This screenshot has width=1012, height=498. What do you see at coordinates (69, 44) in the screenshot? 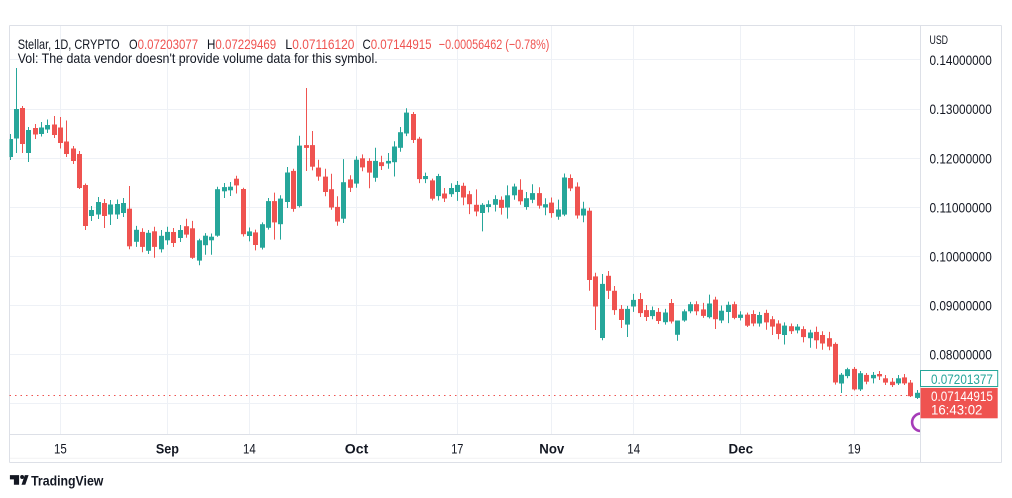
I see `svg-text: Stellar, 1D, CRYPTO` at bounding box center [69, 44].